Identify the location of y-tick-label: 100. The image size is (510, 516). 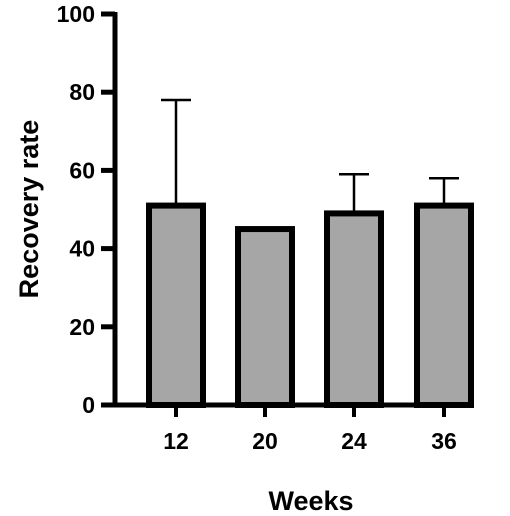
(76, 14).